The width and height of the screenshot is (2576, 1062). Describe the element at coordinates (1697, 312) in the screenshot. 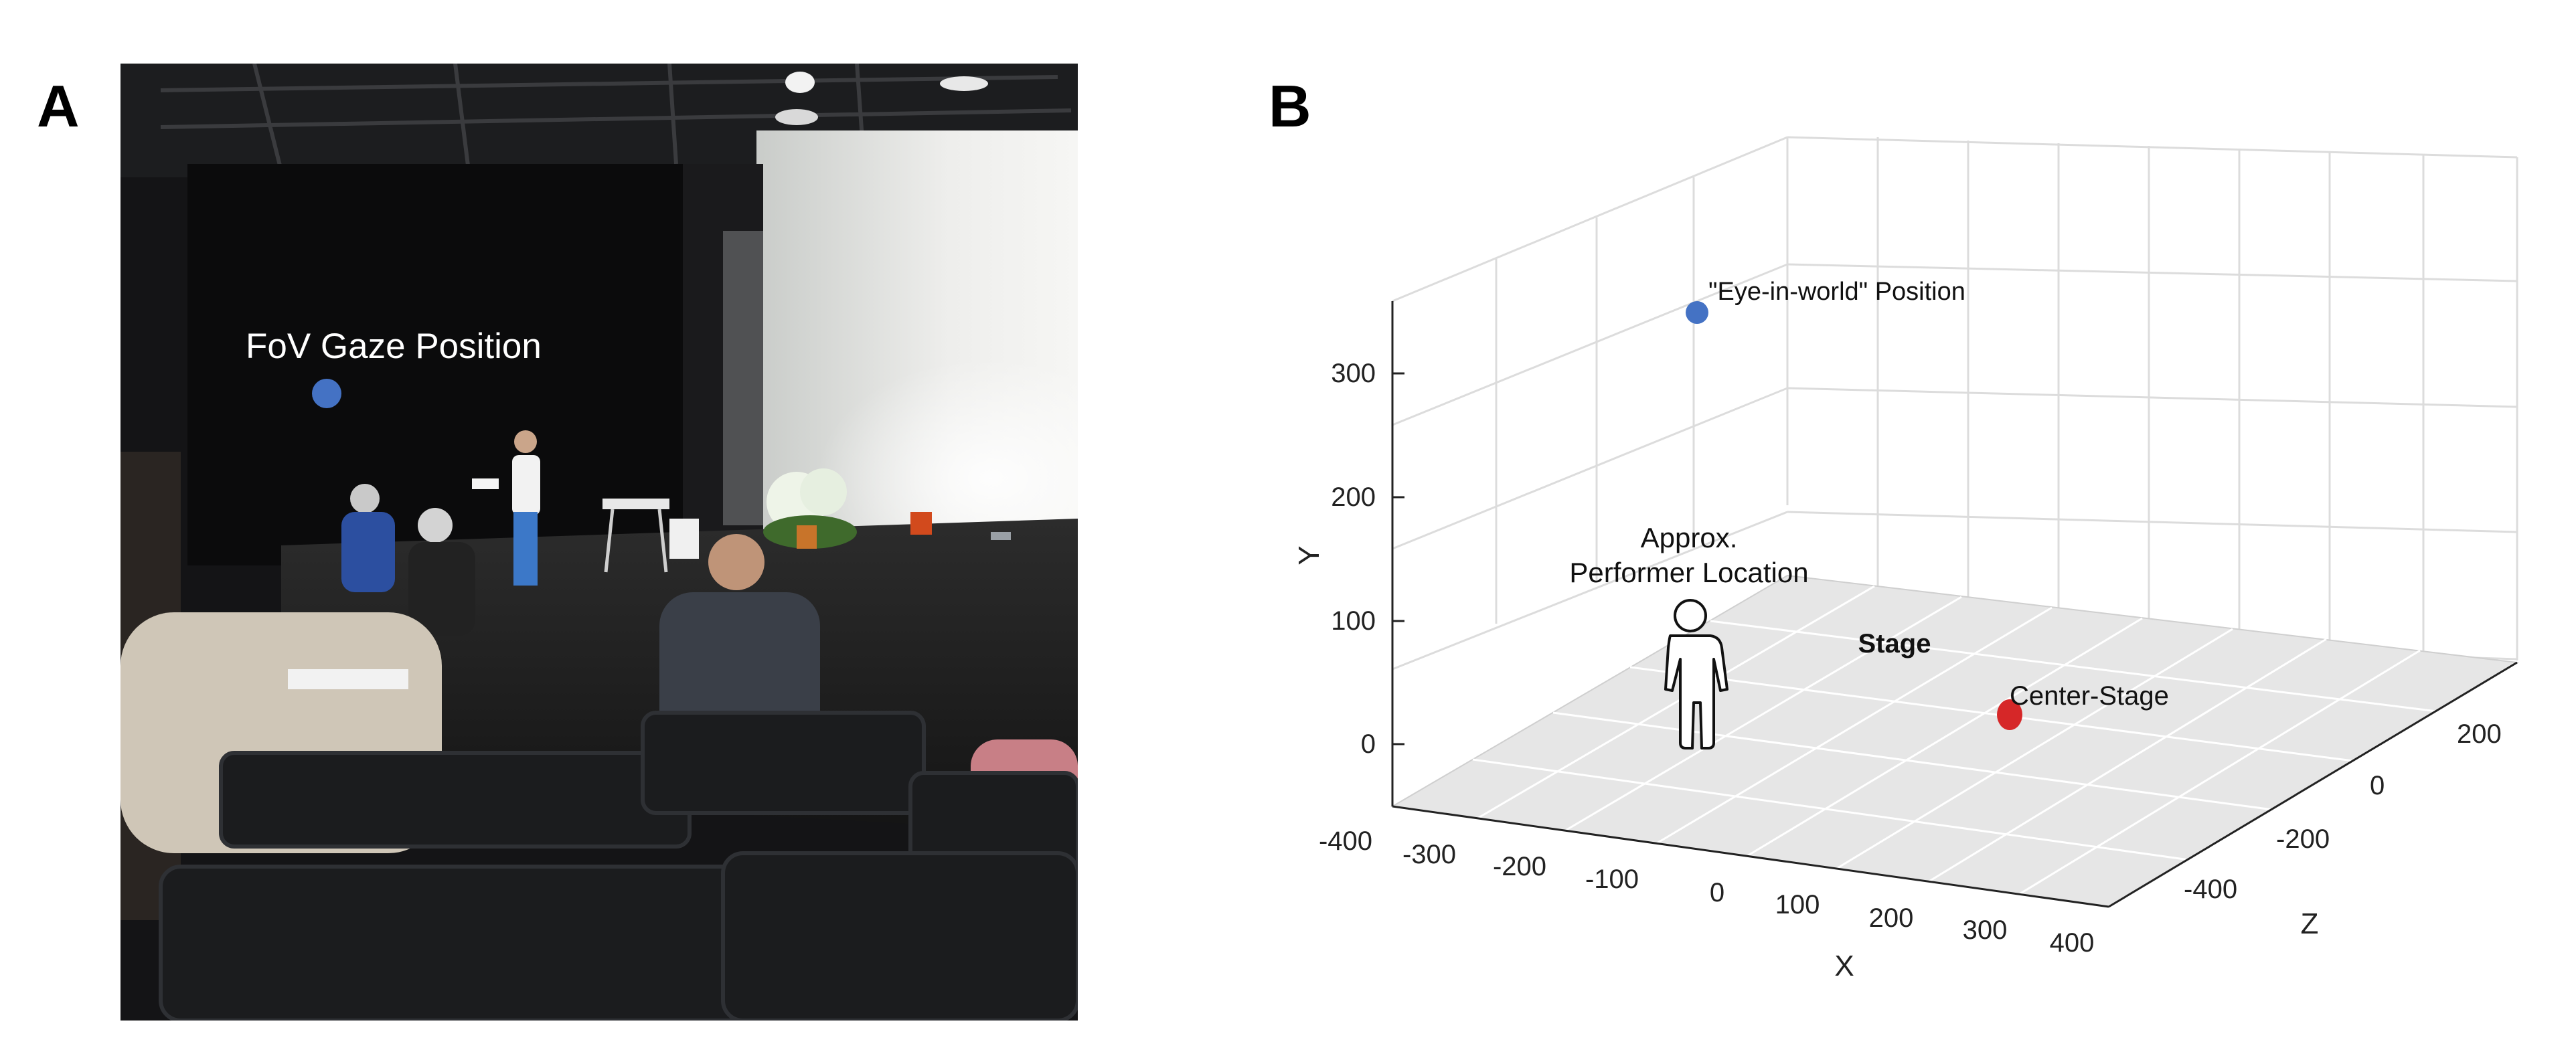

I see `eye-in-world-marker` at that location.